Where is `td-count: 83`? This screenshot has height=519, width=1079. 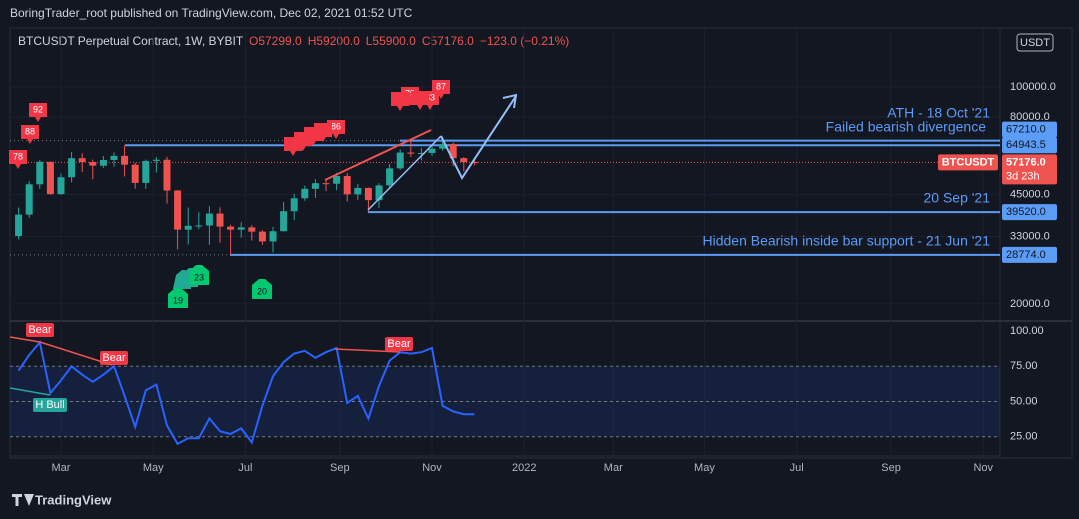 td-count: 83 is located at coordinates (430, 97).